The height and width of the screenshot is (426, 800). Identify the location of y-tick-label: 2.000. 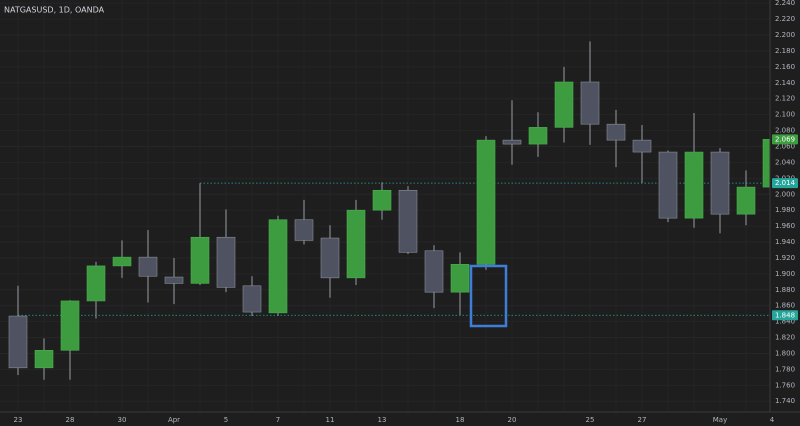
(785, 194).